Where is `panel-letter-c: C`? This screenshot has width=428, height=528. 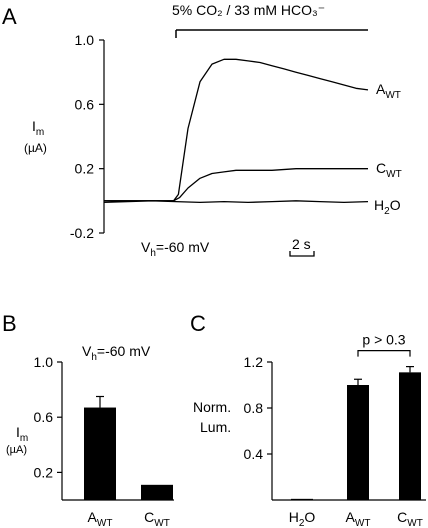
panel-letter-c: C is located at coordinates (198, 323).